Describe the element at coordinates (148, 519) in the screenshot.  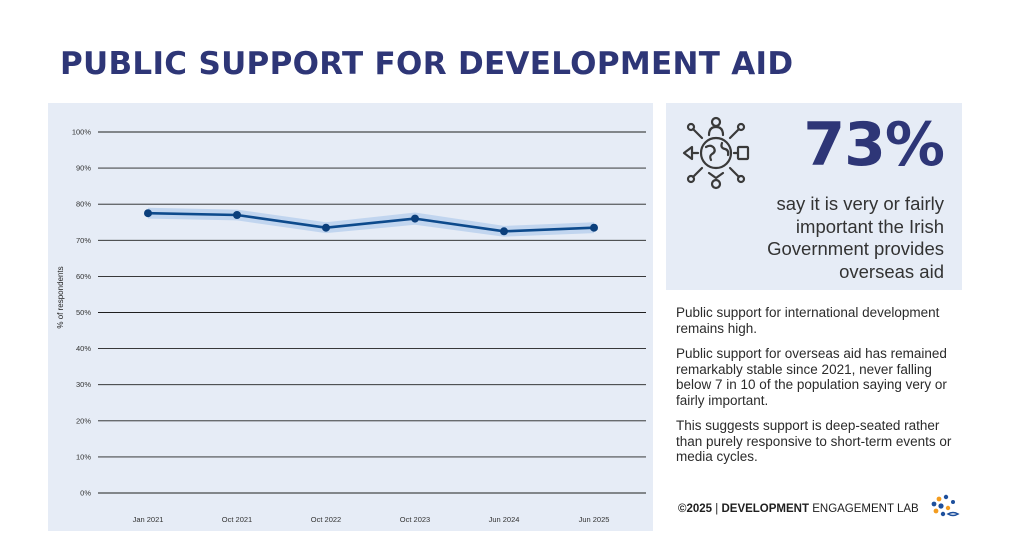
I see `x-tick-label: Jan 2021` at that location.